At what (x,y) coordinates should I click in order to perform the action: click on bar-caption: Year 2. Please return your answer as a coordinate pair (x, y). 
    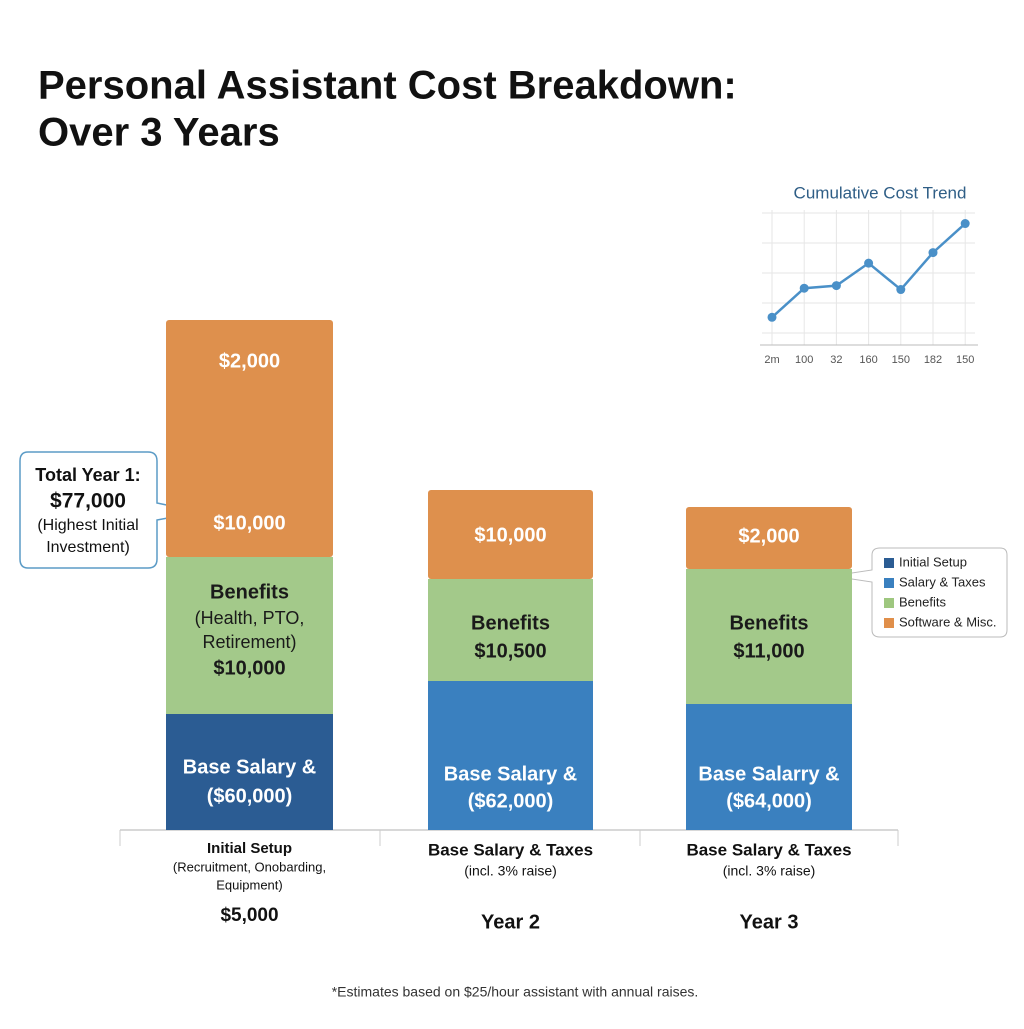
    Looking at the image, I should click on (510, 922).